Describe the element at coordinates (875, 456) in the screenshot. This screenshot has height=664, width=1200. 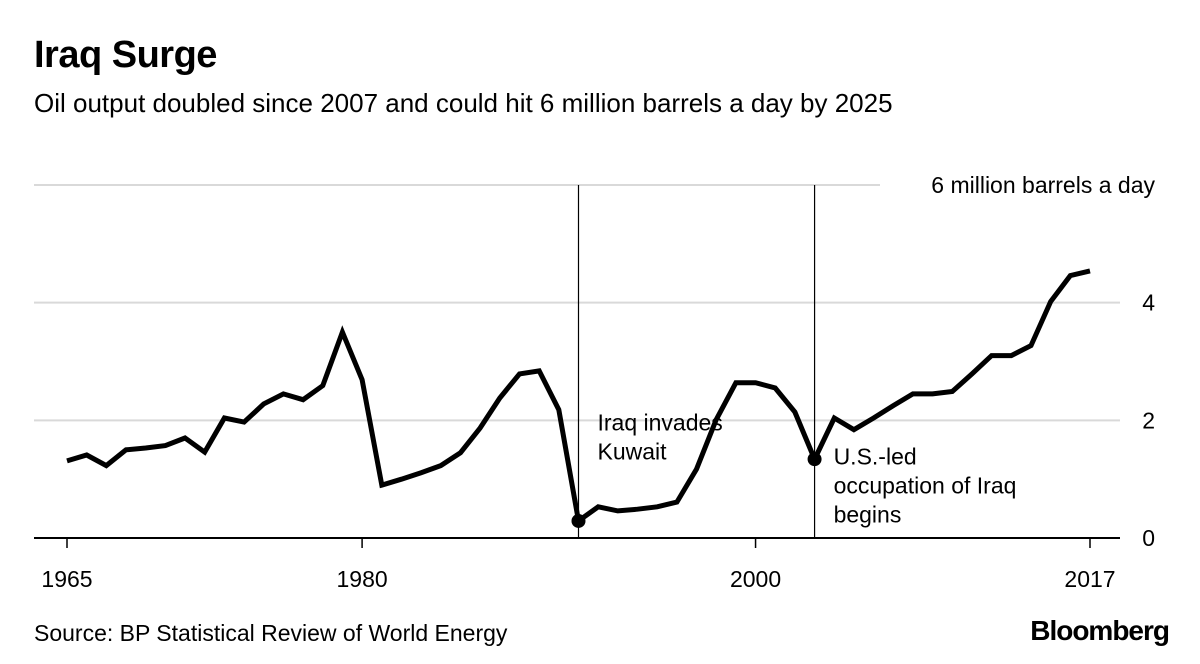
I see `annotation-text: U.S.-led` at that location.